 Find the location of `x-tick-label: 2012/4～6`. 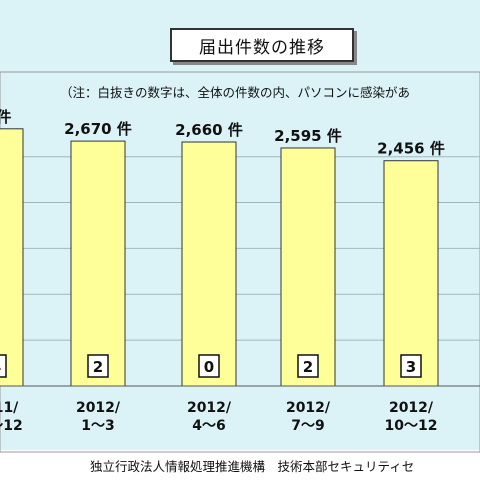

x-tick-label: 2012/4～6 is located at coordinates (209, 417).